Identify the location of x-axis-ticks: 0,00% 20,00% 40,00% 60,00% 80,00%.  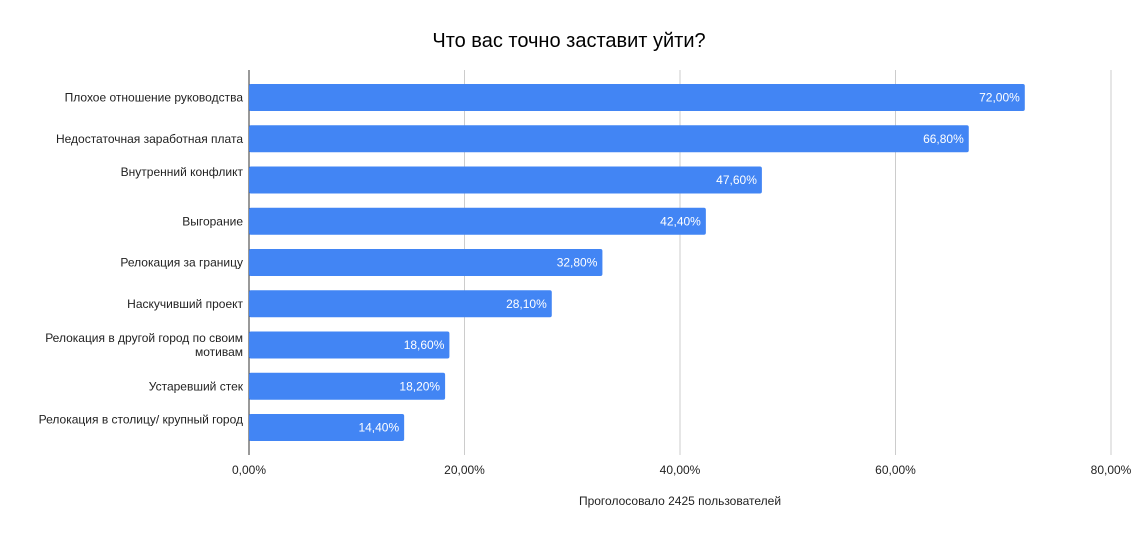
(682, 470).